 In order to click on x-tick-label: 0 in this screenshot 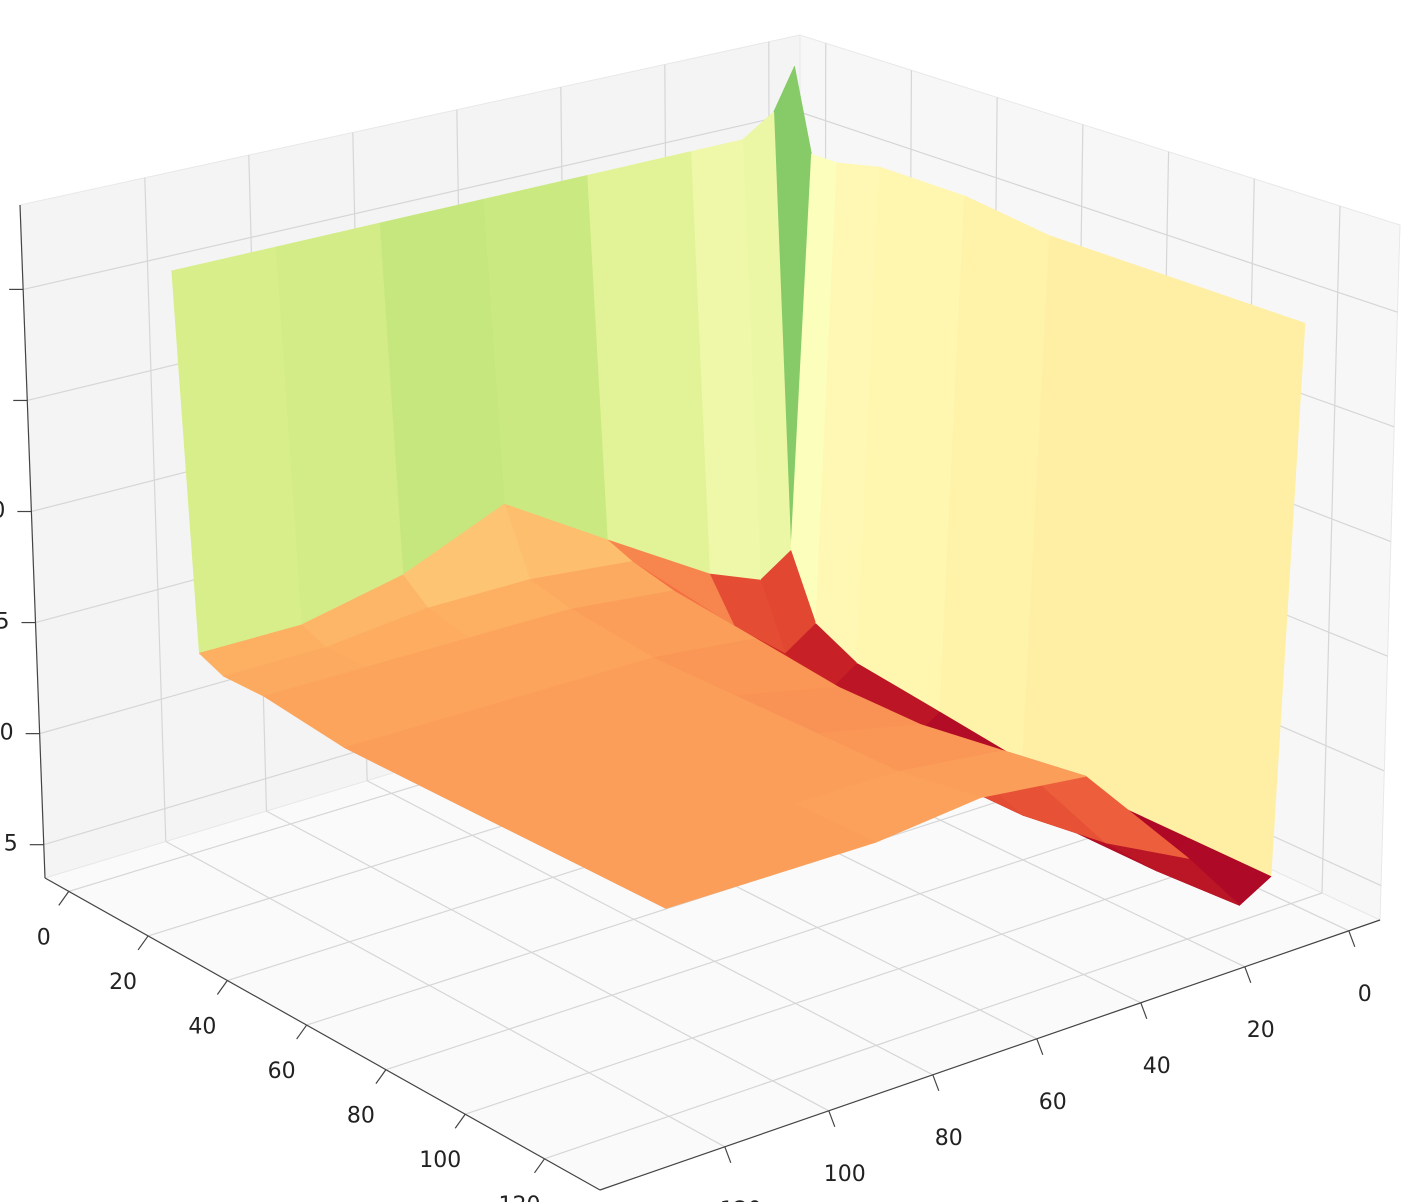, I will do `click(44, 937)`.